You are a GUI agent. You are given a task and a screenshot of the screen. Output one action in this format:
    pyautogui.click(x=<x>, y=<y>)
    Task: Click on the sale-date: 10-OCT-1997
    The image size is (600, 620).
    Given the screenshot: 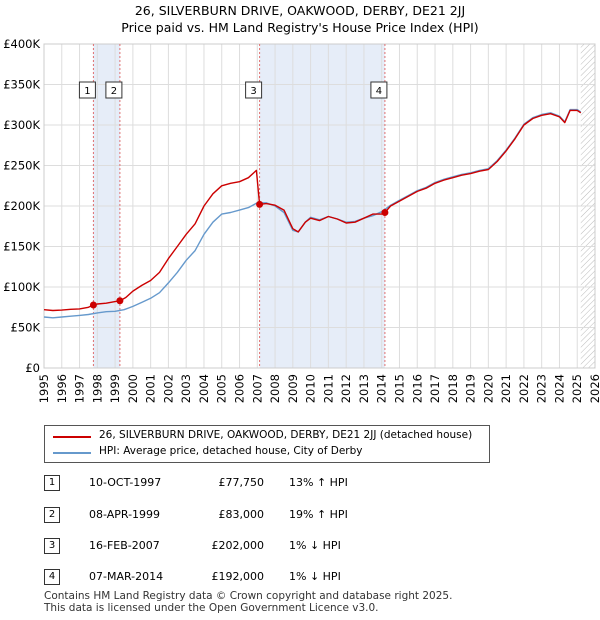 What is the action you would take?
    pyautogui.click(x=125, y=482)
    